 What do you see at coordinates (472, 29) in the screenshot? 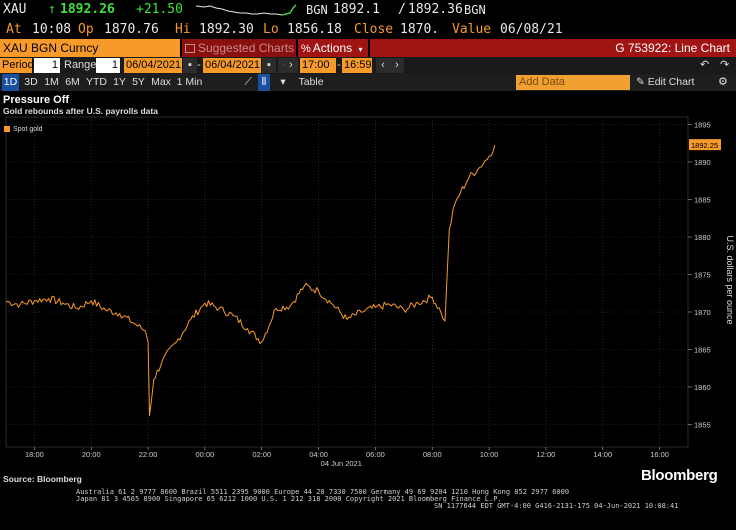
I see `value-label: Value` at bounding box center [472, 29].